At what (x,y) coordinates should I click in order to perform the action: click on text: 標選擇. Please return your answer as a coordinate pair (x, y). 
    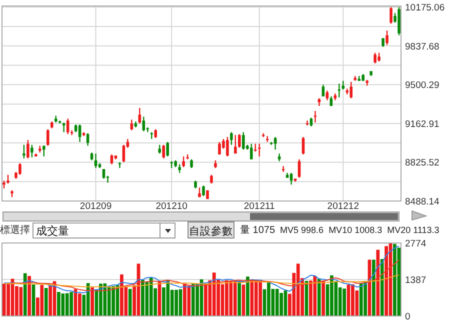
    Looking at the image, I should click on (15, 230).